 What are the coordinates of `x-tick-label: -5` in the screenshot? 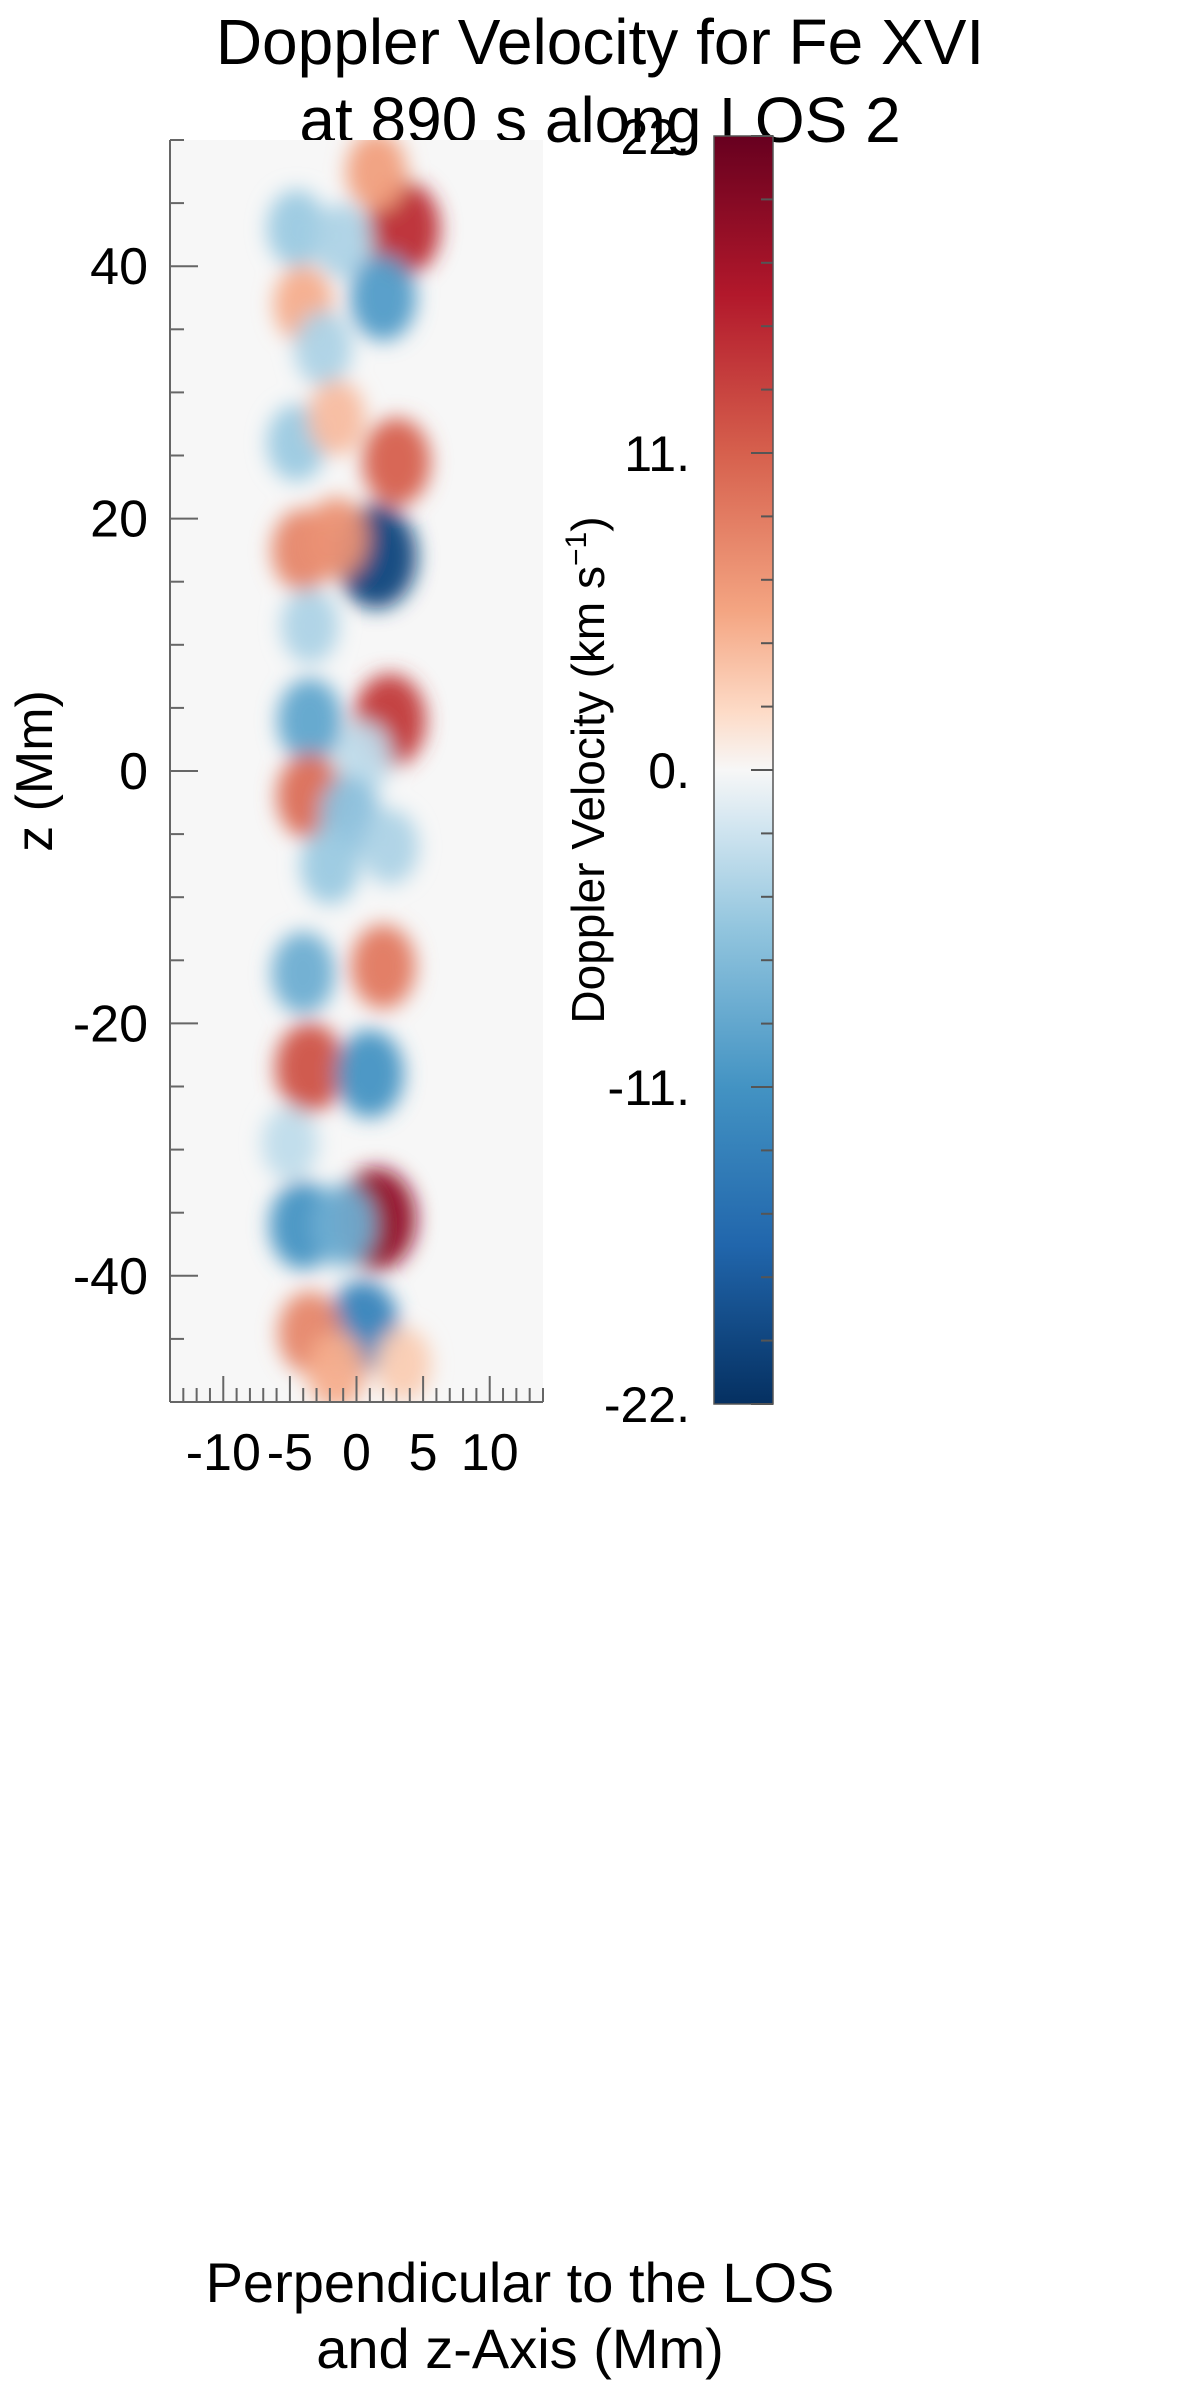 It's located at (290, 1453).